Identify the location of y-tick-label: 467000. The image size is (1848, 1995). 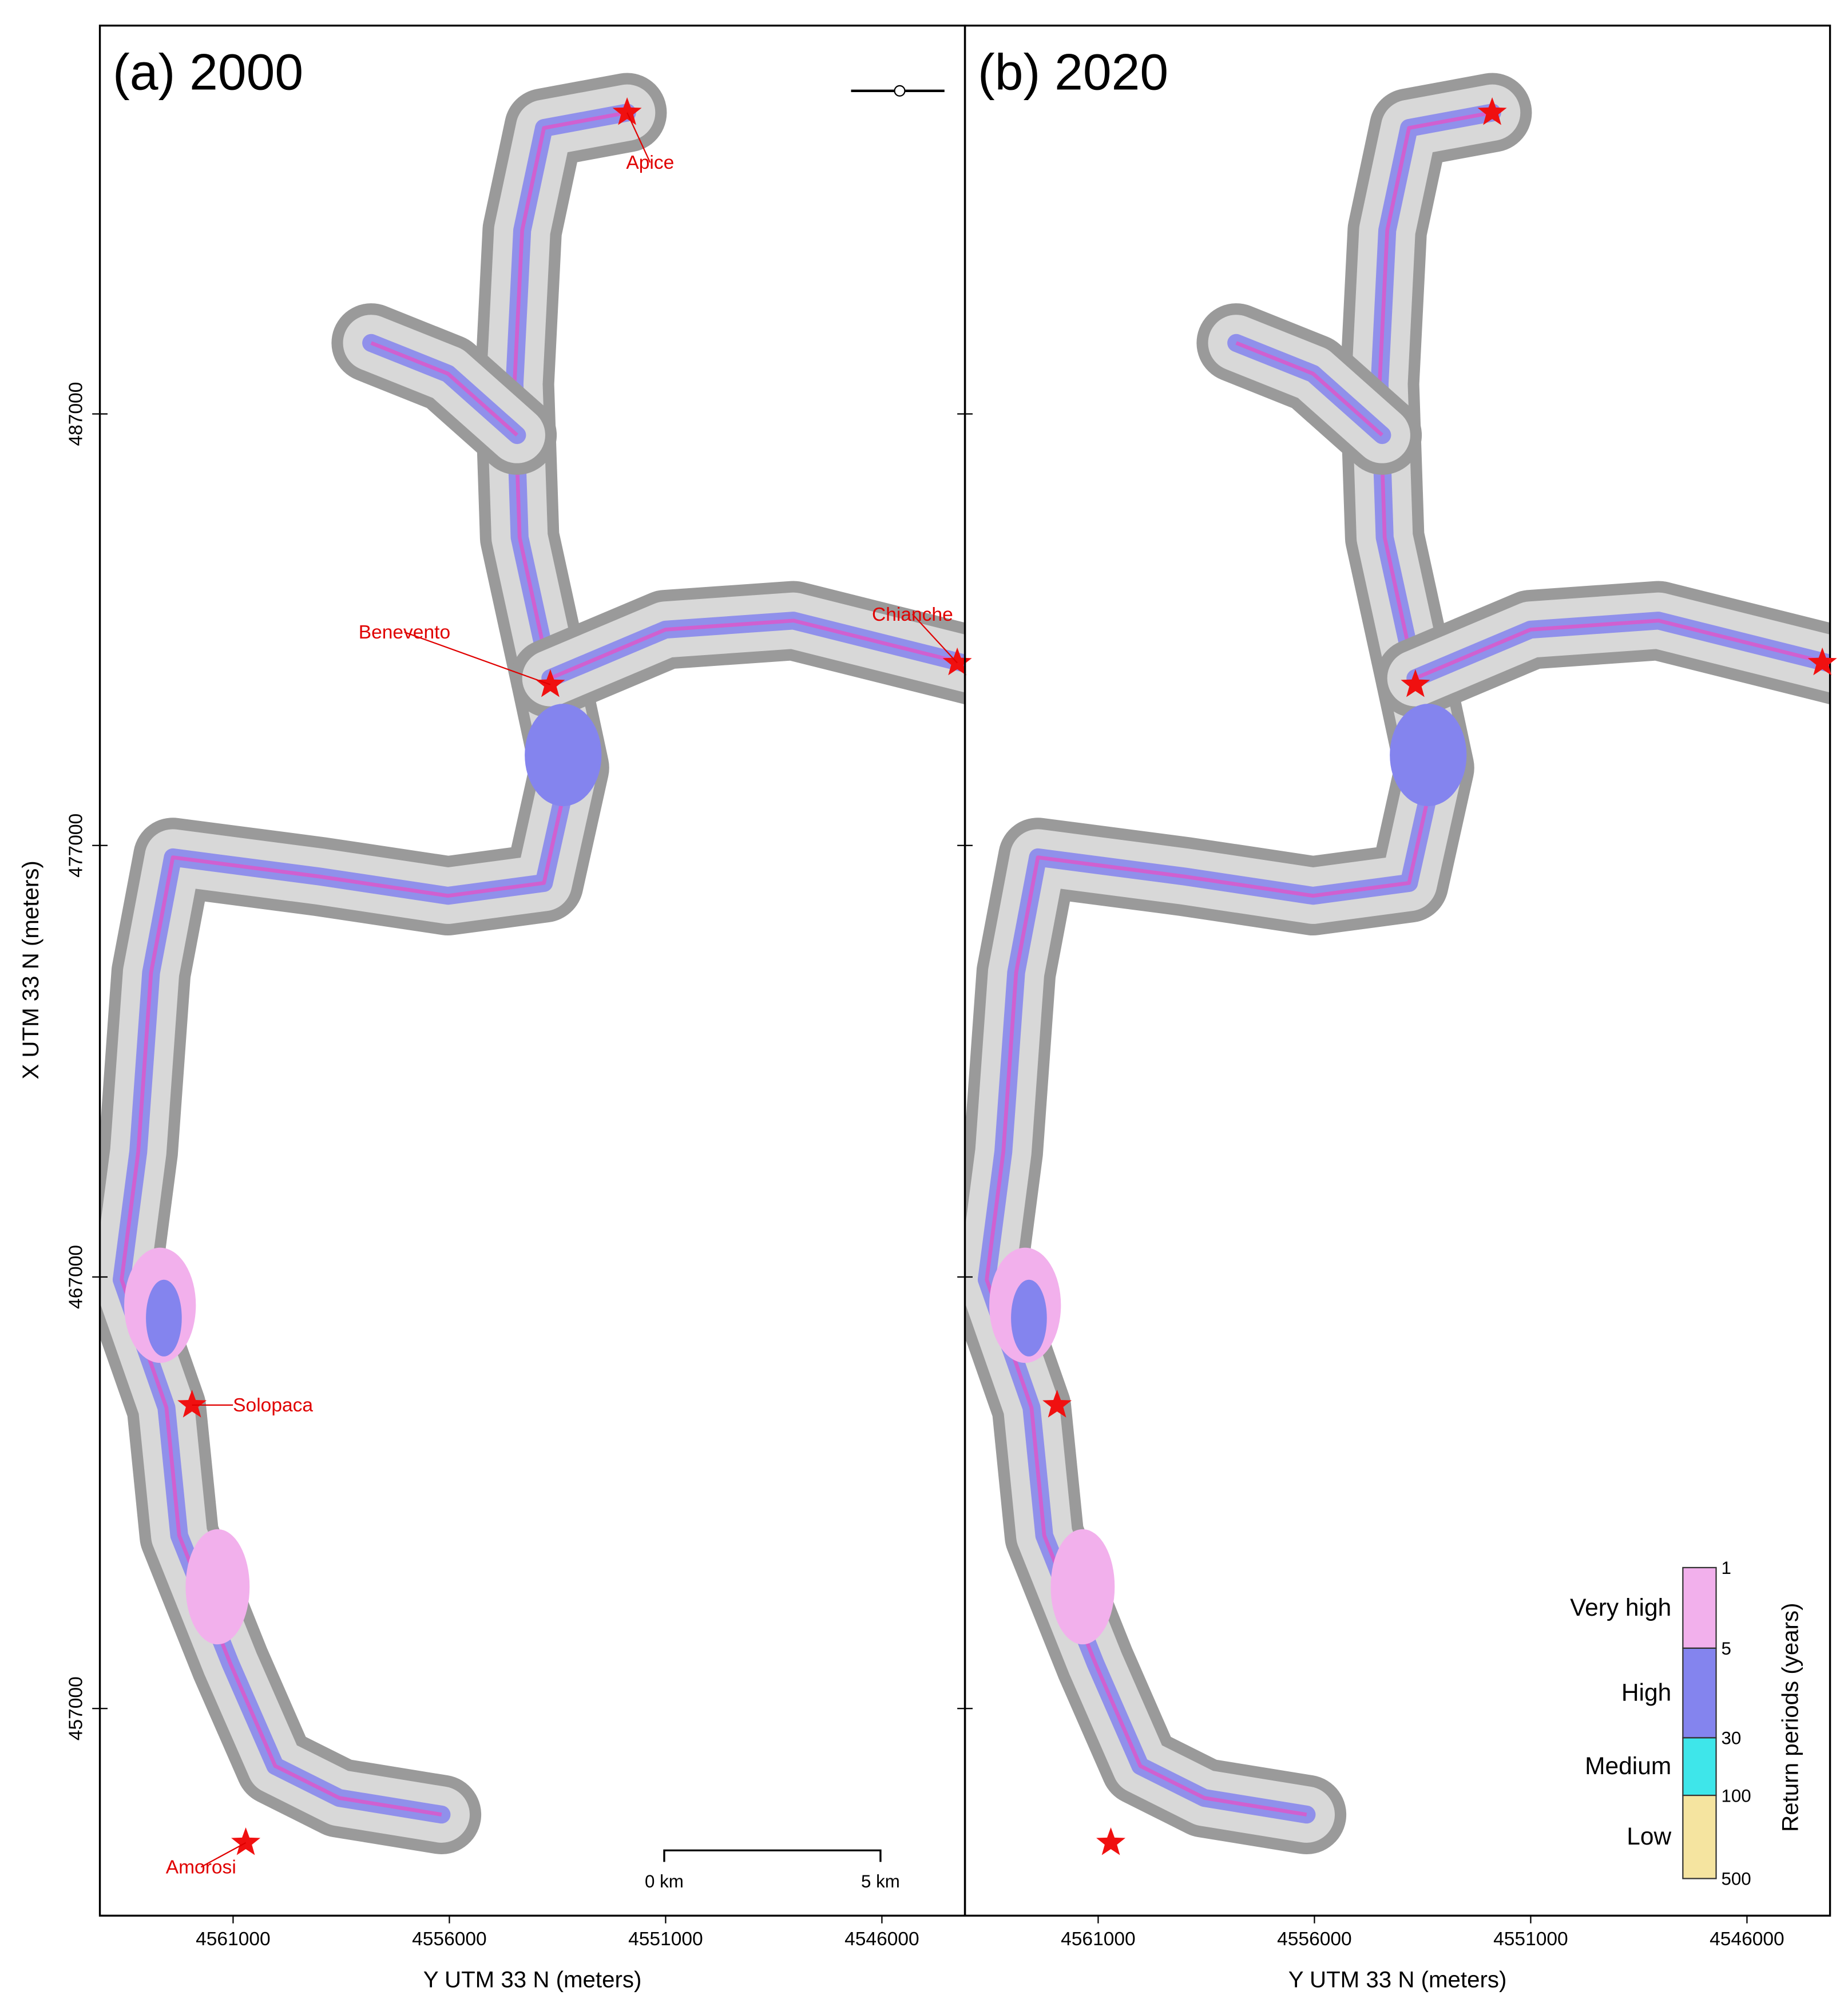
(75, 1277).